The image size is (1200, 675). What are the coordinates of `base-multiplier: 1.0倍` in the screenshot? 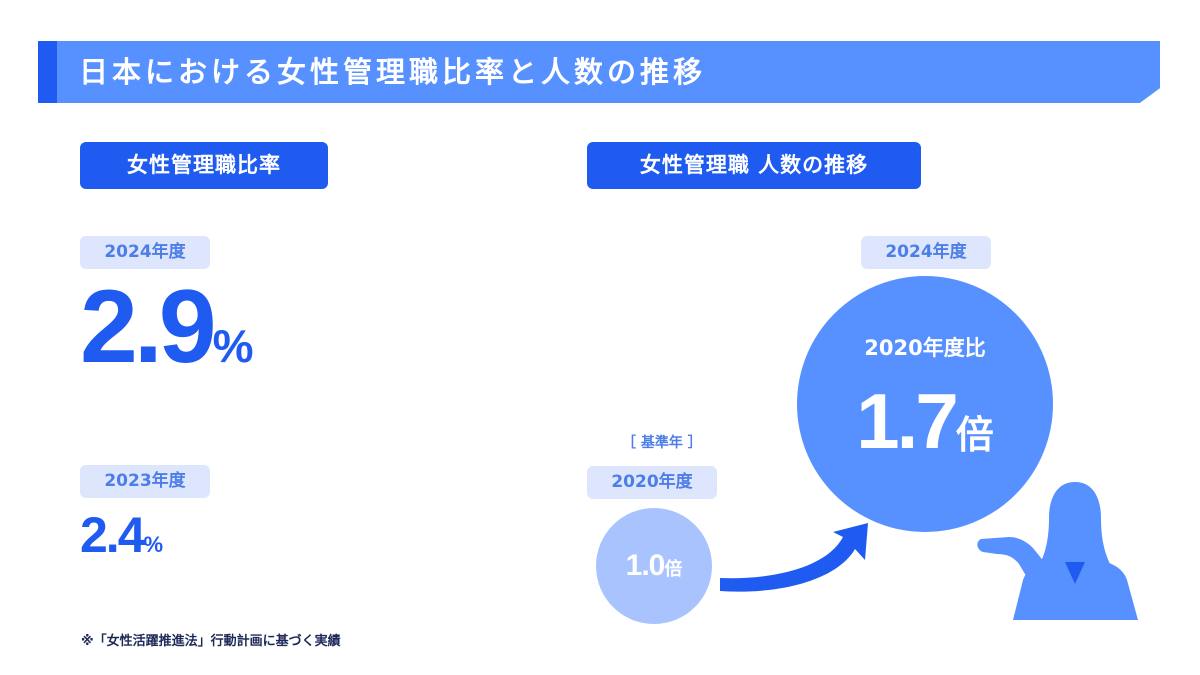 It's located at (654, 566).